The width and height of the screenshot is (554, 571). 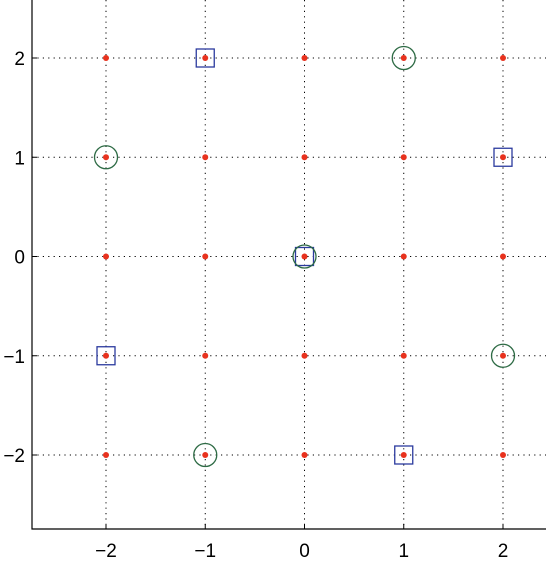 What do you see at coordinates (403, 551) in the screenshot?
I see `x-tick-label-3: 1` at bounding box center [403, 551].